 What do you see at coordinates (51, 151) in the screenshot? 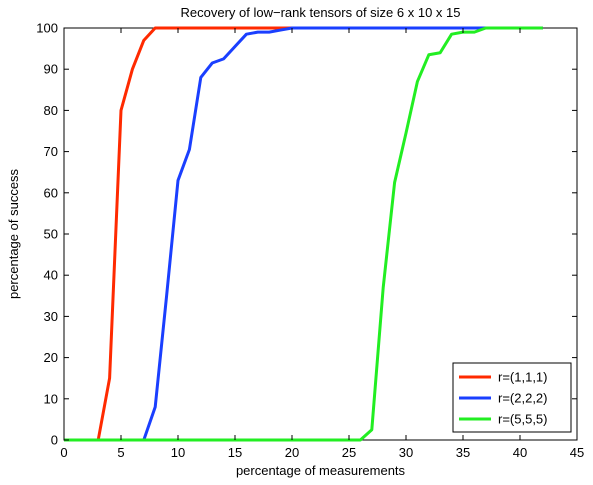
I see `y-tick-label: 70` at bounding box center [51, 151].